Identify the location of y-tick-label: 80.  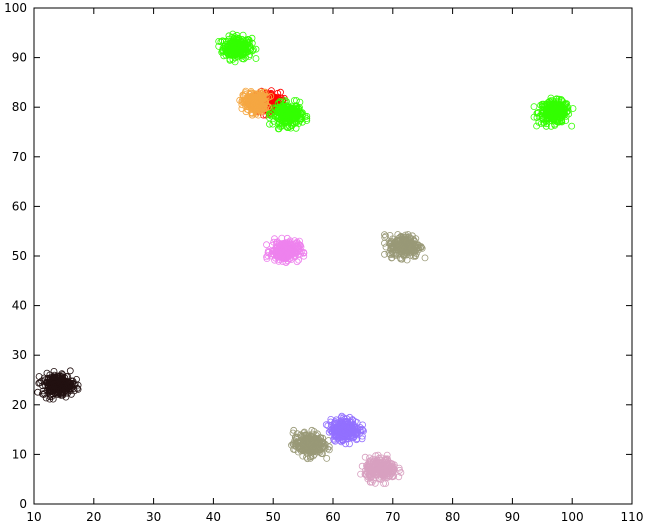
(19, 107).